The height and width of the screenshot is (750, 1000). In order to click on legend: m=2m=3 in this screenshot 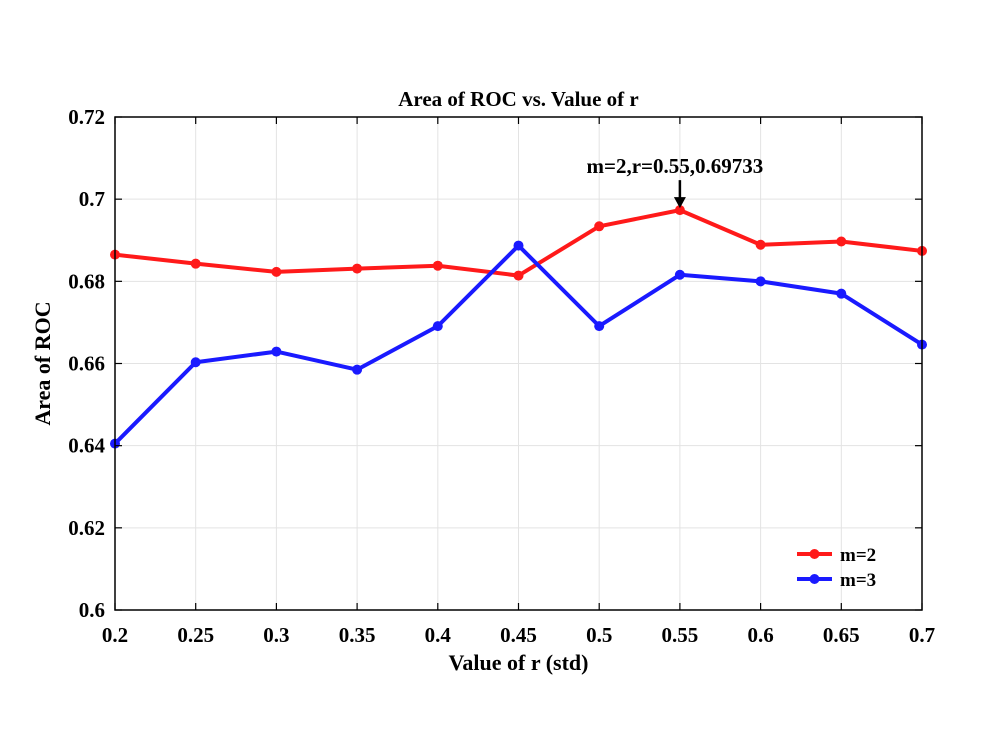, I will do `click(836, 568)`.